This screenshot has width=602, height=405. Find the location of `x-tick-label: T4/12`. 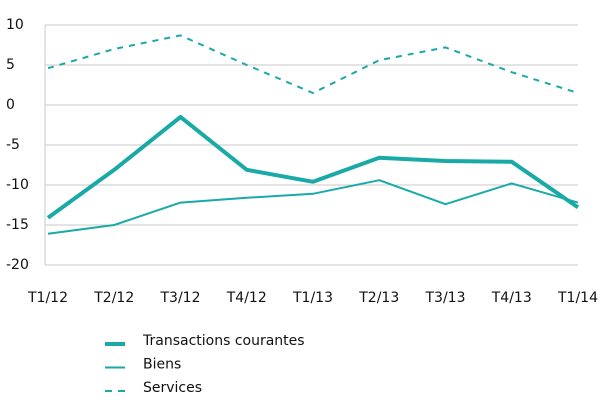

x-tick-label: T4/12 is located at coordinates (246, 298).